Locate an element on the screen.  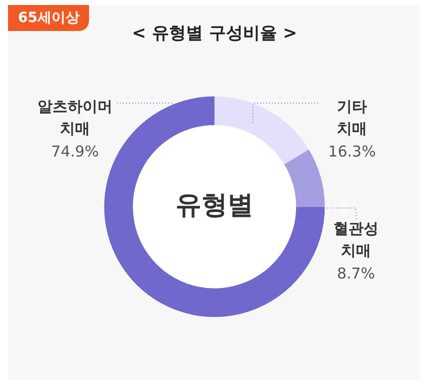
text: 유형별 is located at coordinates (215, 205).